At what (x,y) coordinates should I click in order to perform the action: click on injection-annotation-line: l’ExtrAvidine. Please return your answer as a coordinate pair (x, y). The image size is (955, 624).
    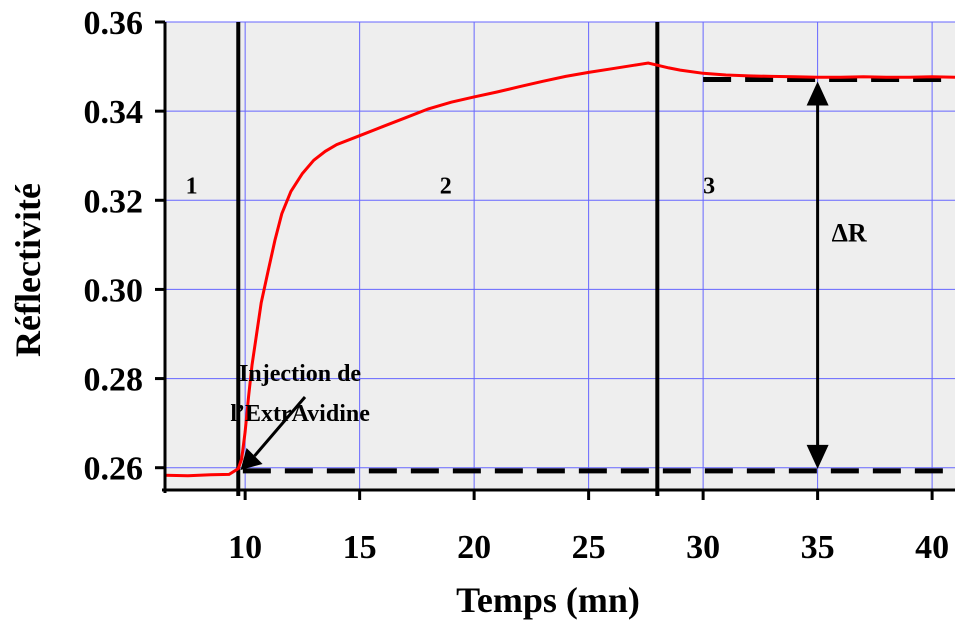
    Looking at the image, I should click on (300, 414).